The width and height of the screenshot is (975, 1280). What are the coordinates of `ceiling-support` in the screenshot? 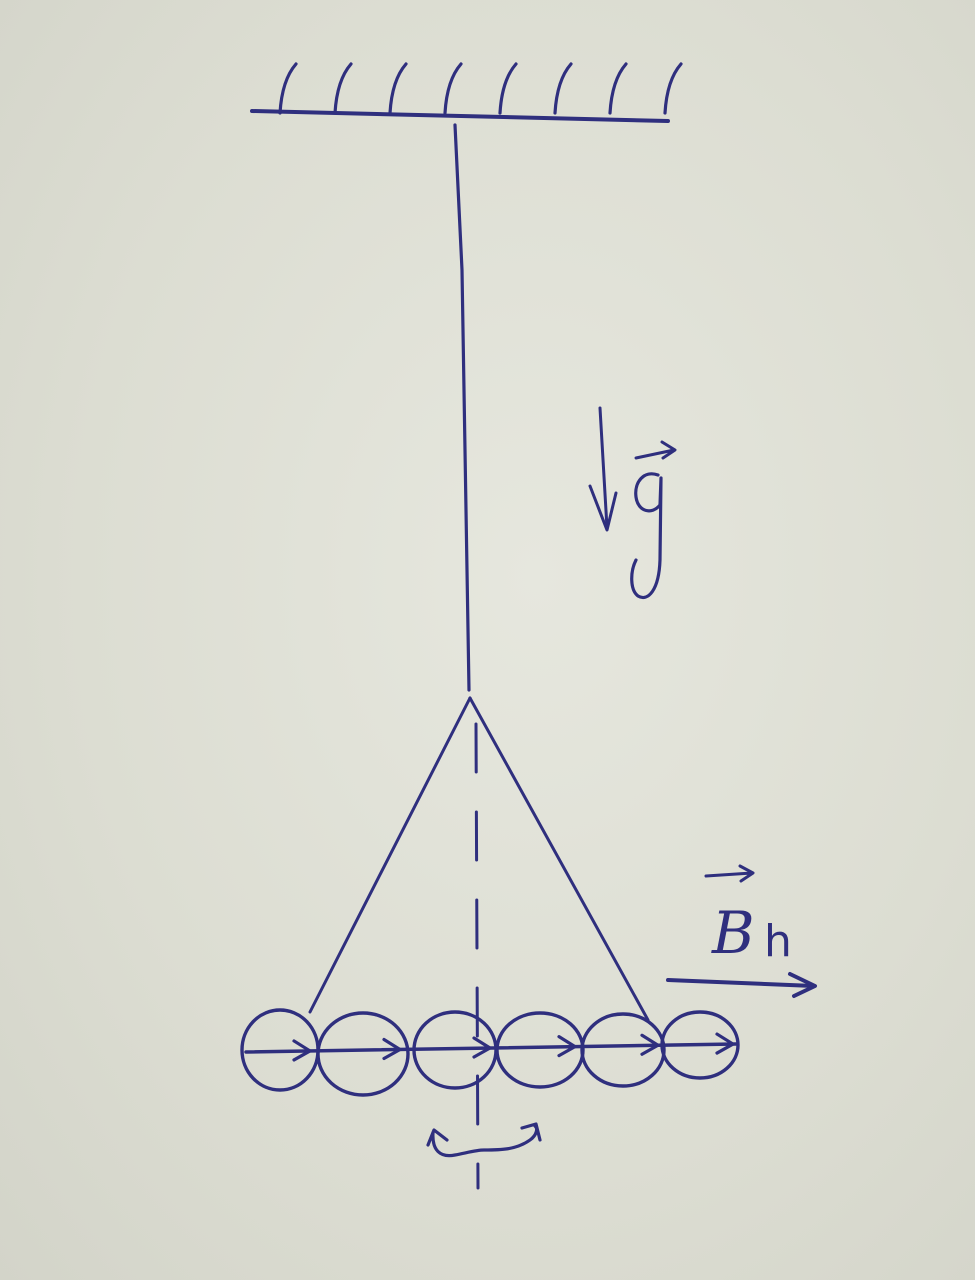 It's located at (466, 92).